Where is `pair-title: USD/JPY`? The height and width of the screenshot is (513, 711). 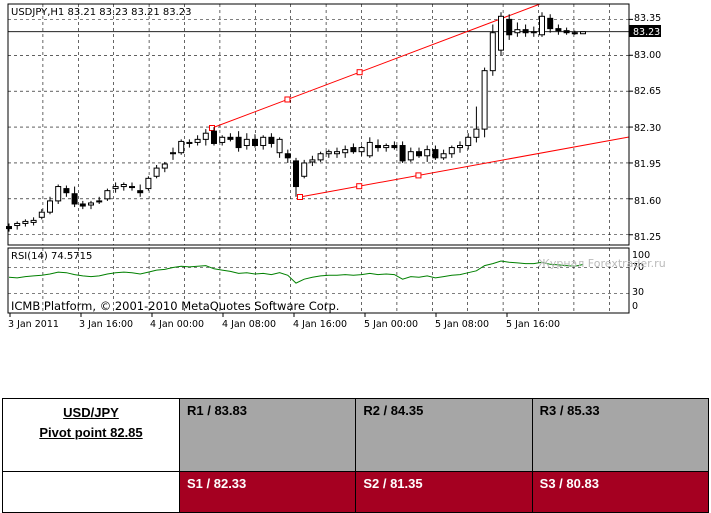 pair-title: USD/JPY is located at coordinates (91, 412).